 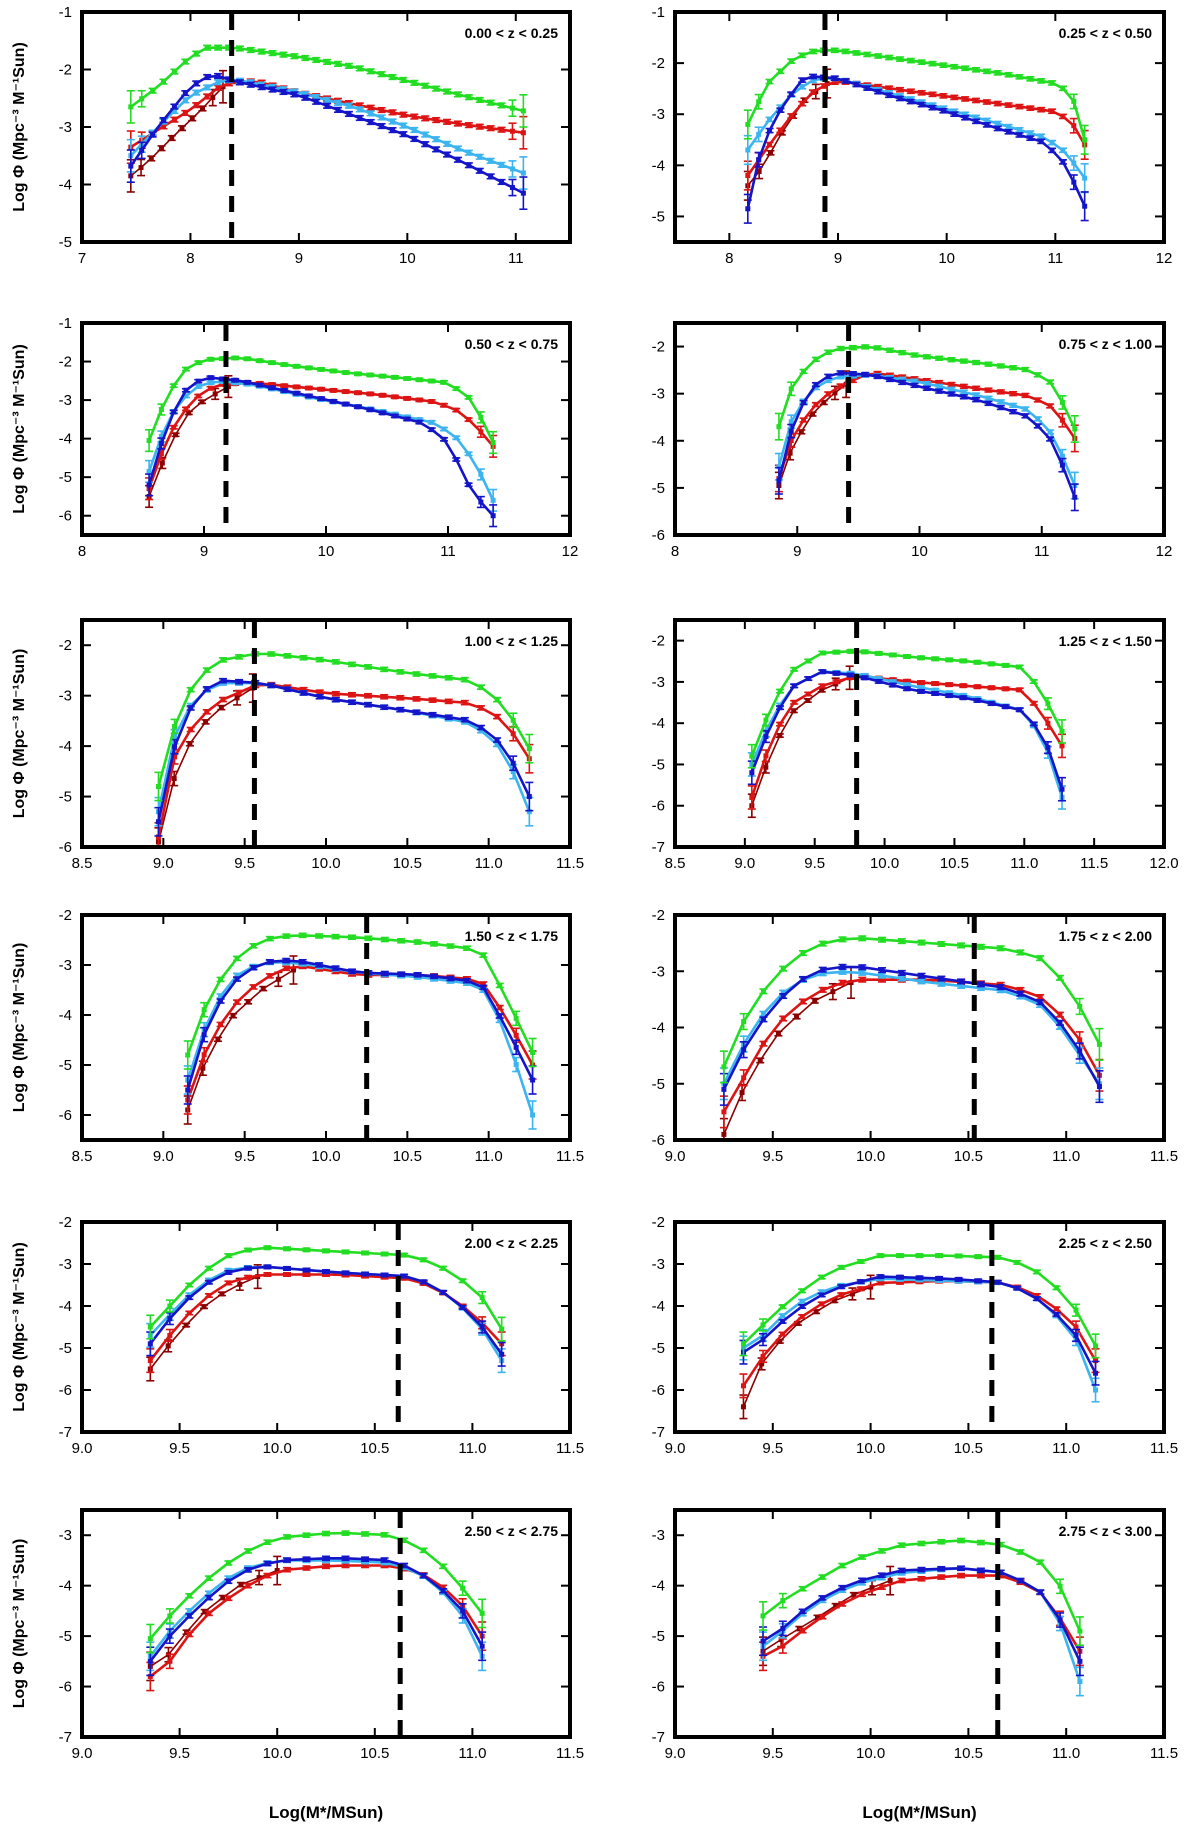 What do you see at coordinates (65, 847) in the screenshot?
I see `y-tick-label: -6` at bounding box center [65, 847].